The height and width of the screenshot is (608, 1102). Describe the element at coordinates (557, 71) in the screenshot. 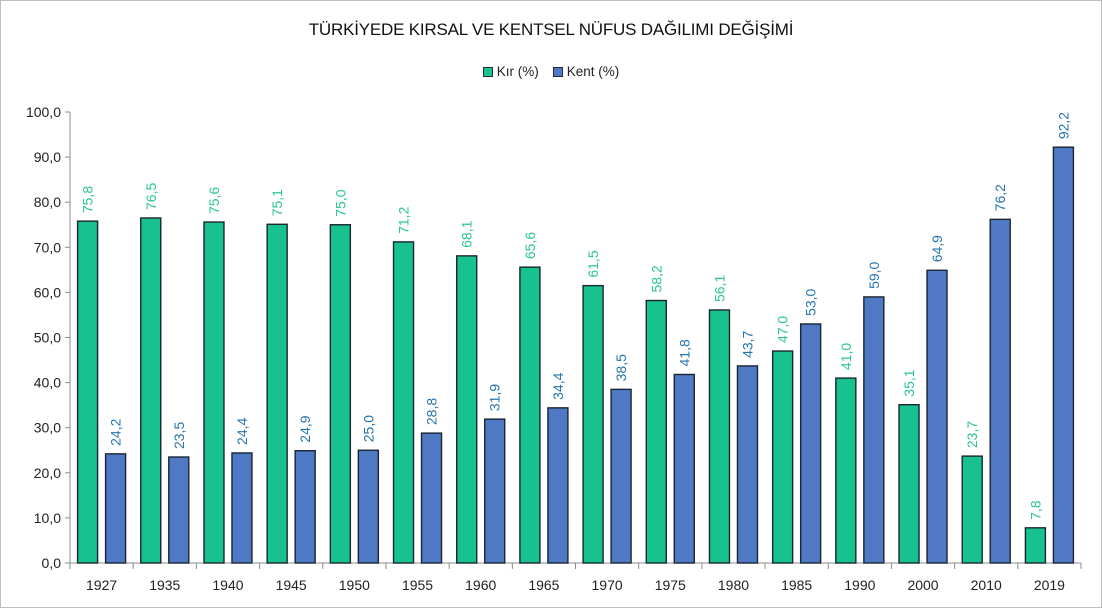

I see `legend-swatch-urban` at that location.